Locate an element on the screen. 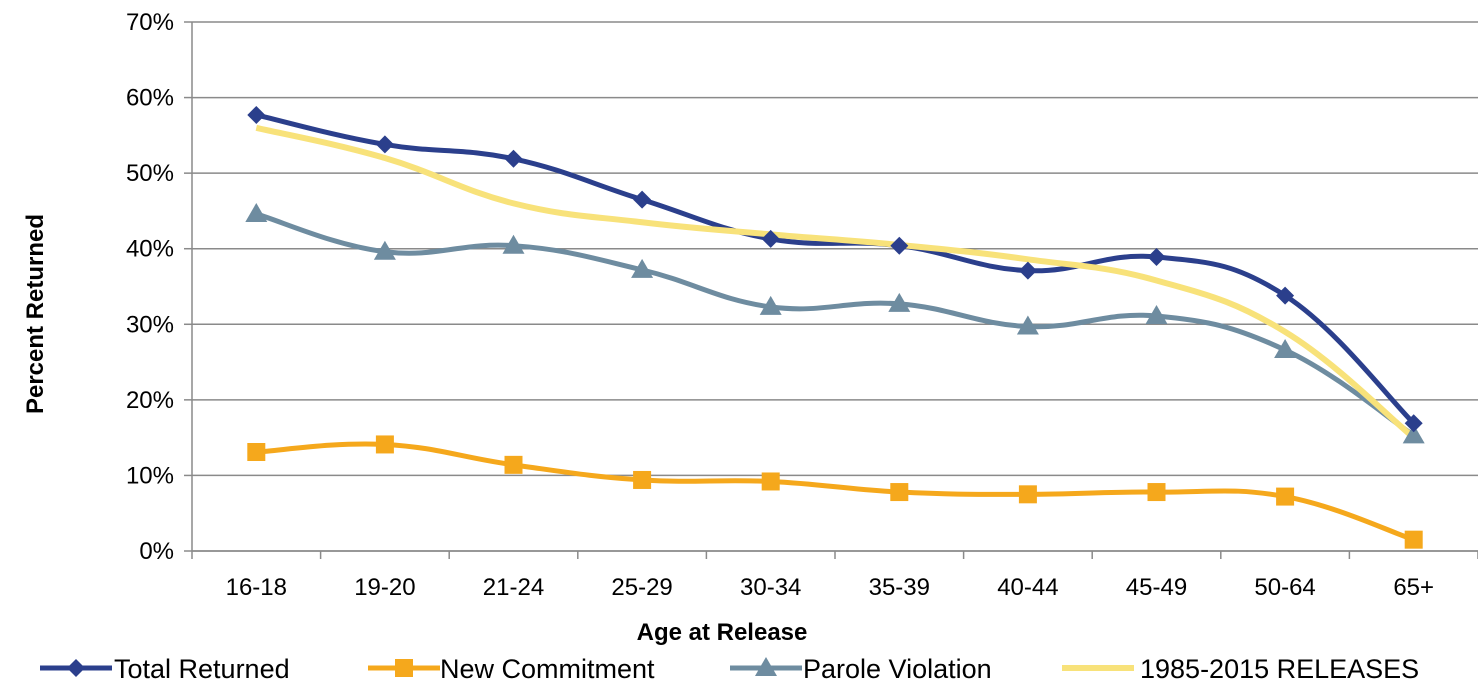 This screenshot has height=686, width=1478. x-tick-label: 50-64 is located at coordinates (1284, 587).